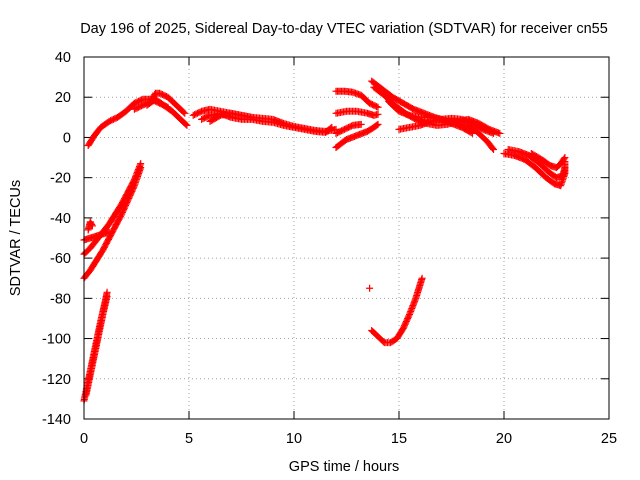  Describe the element at coordinates (60, 219) in the screenshot. I see `y-tick-label: -40` at that location.